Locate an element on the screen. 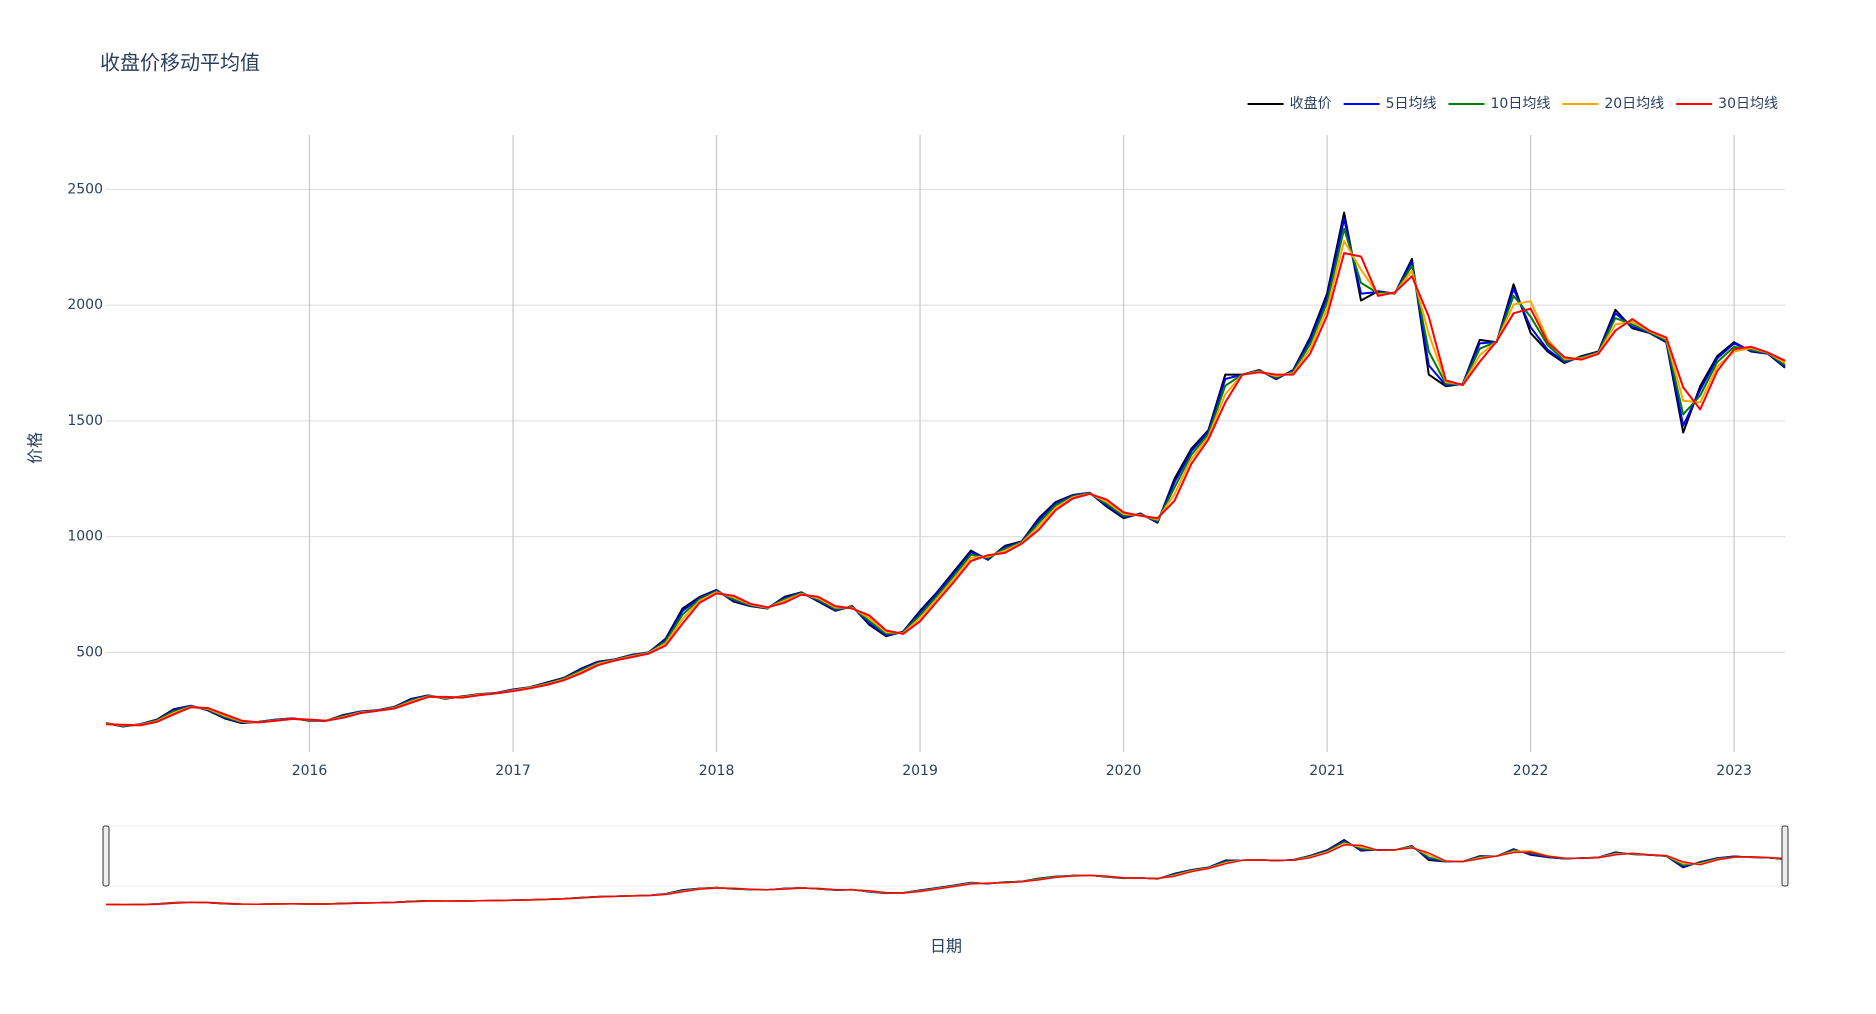  y-tick-label: 1000 is located at coordinates (85, 537).